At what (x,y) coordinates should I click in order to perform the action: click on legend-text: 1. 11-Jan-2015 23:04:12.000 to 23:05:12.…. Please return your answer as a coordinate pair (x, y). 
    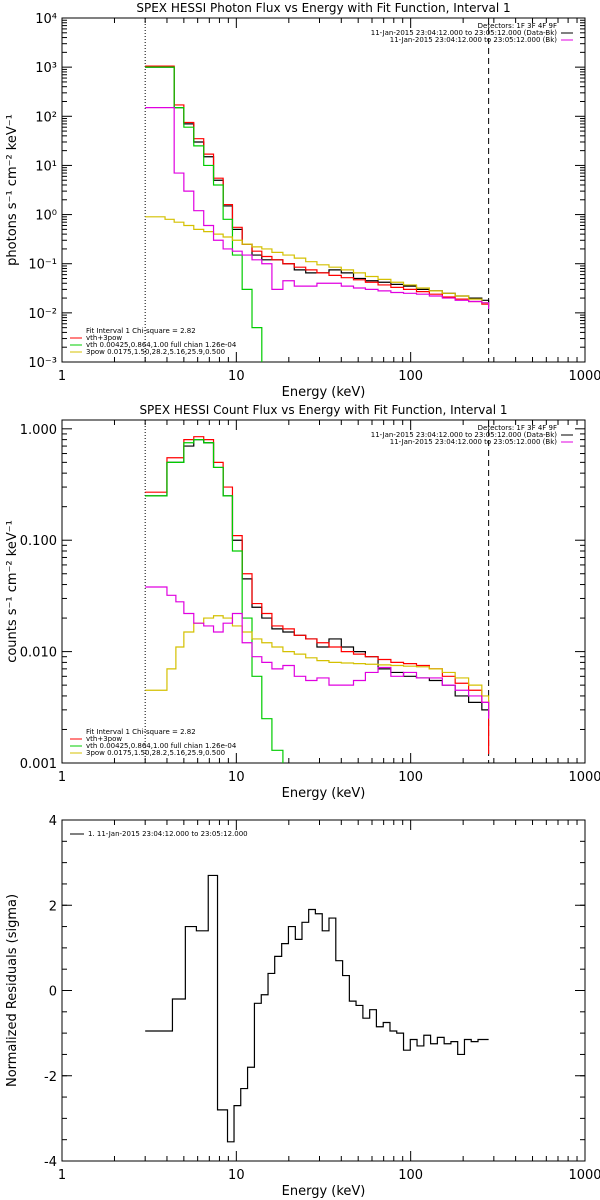
    Looking at the image, I should click on (168, 834).